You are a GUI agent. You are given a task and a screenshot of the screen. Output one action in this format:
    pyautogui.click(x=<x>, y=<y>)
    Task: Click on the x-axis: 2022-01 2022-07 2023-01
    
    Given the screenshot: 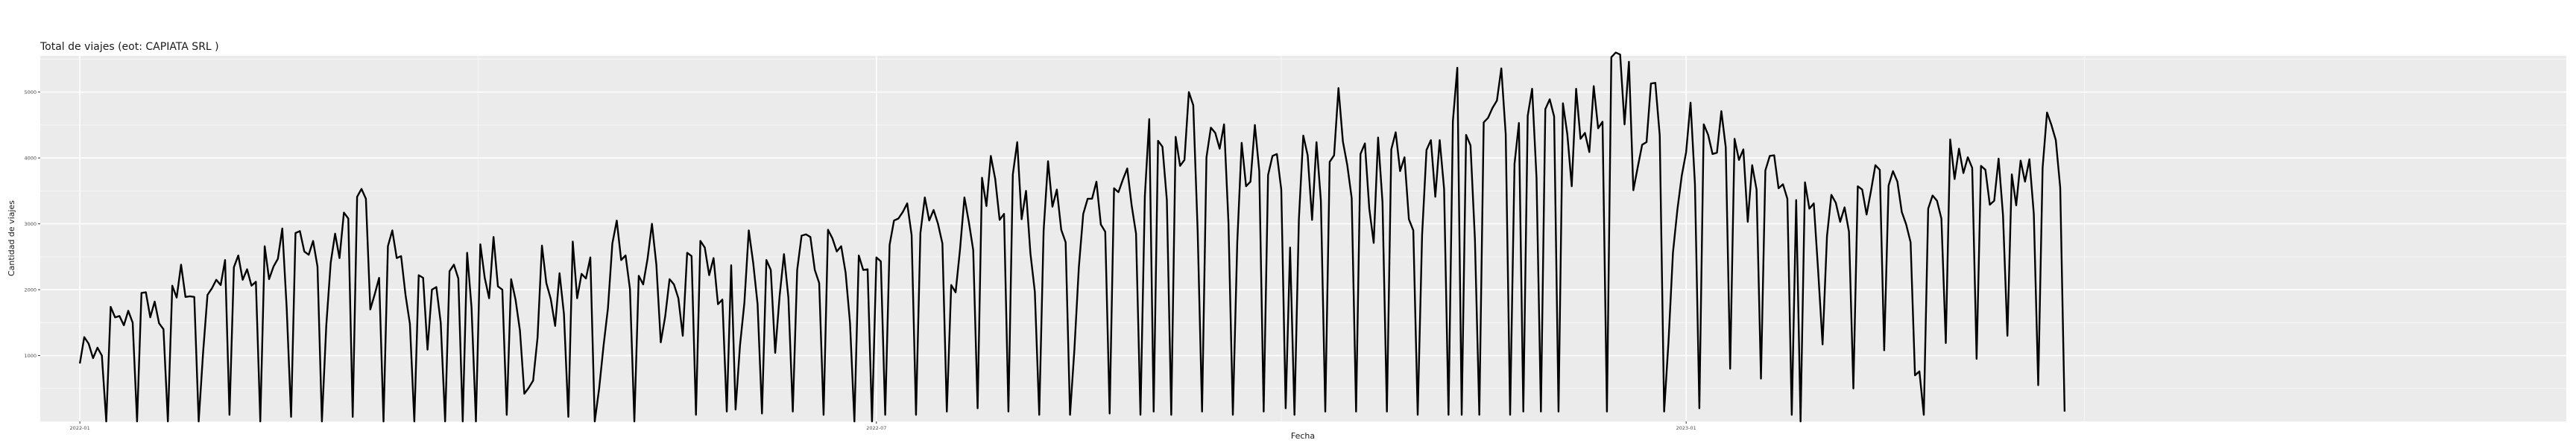 What is the action you would take?
    pyautogui.click(x=883, y=426)
    